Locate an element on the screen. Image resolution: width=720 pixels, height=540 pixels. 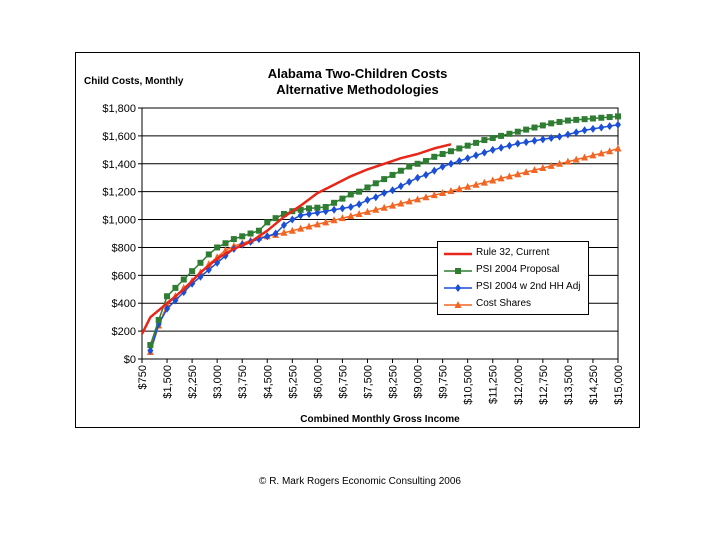
x-tick-label: $15,000 is located at coordinates (619, 385).